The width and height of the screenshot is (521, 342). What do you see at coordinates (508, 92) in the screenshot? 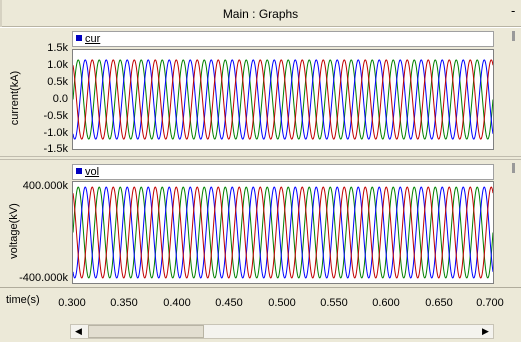
I see `current-vertical-scrollbar` at bounding box center [508, 92].